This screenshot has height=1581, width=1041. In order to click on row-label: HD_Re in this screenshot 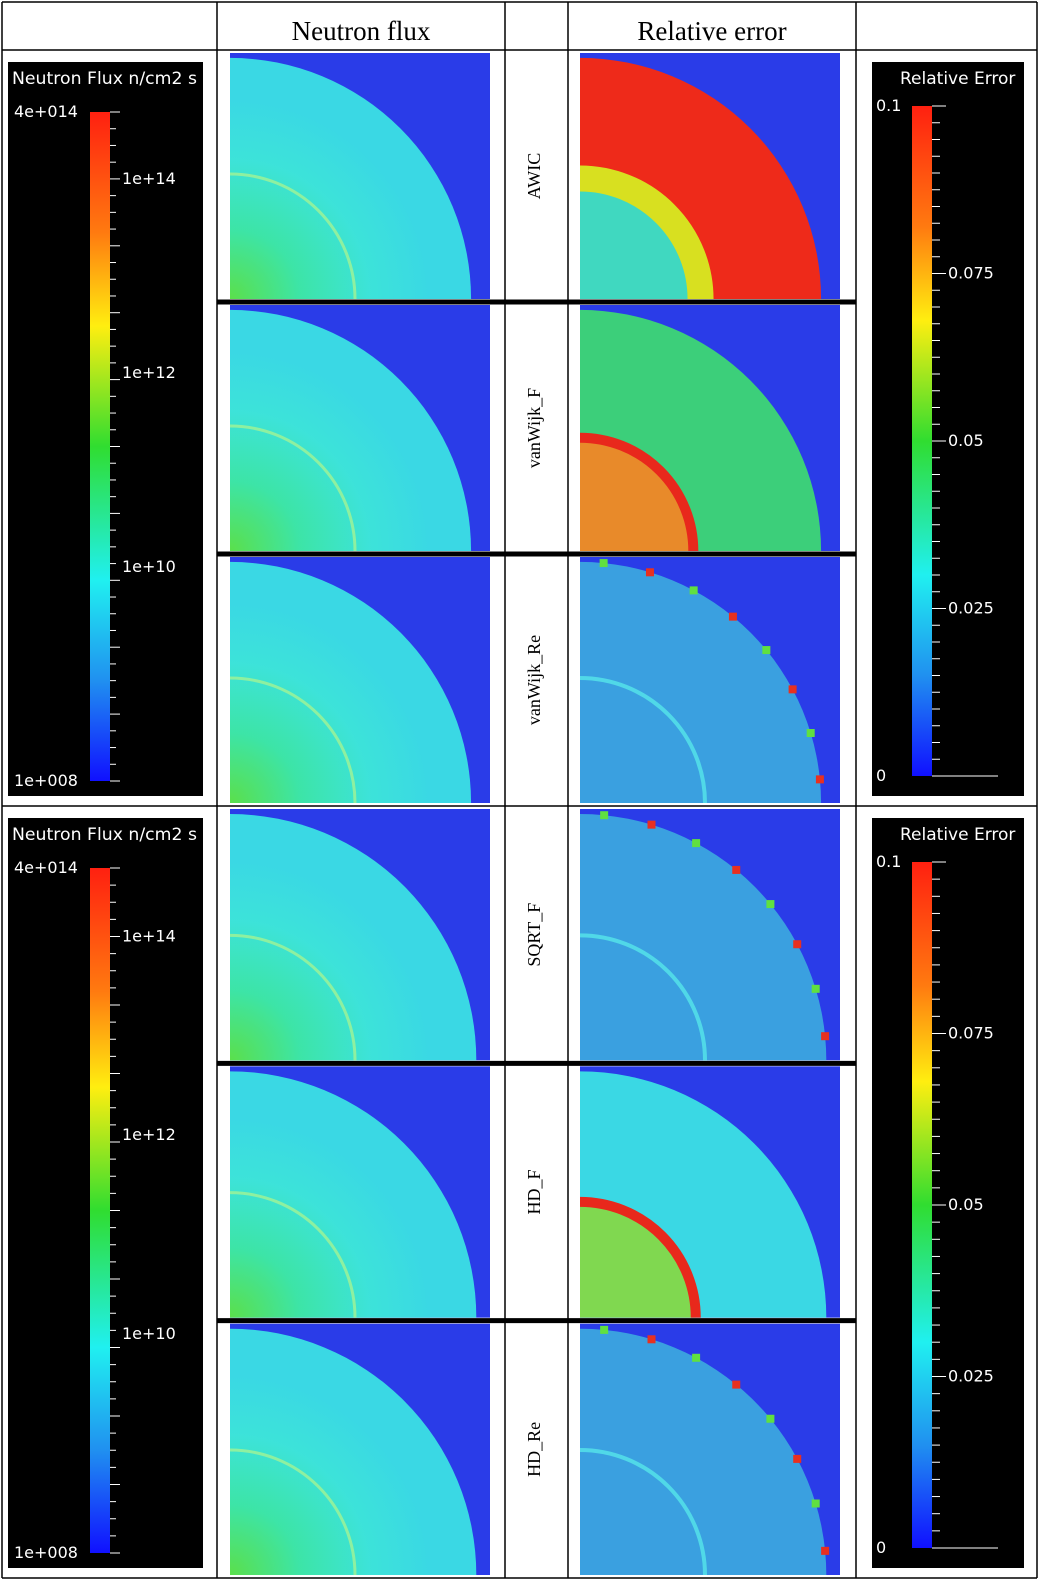, I will do `click(534, 1449)`.